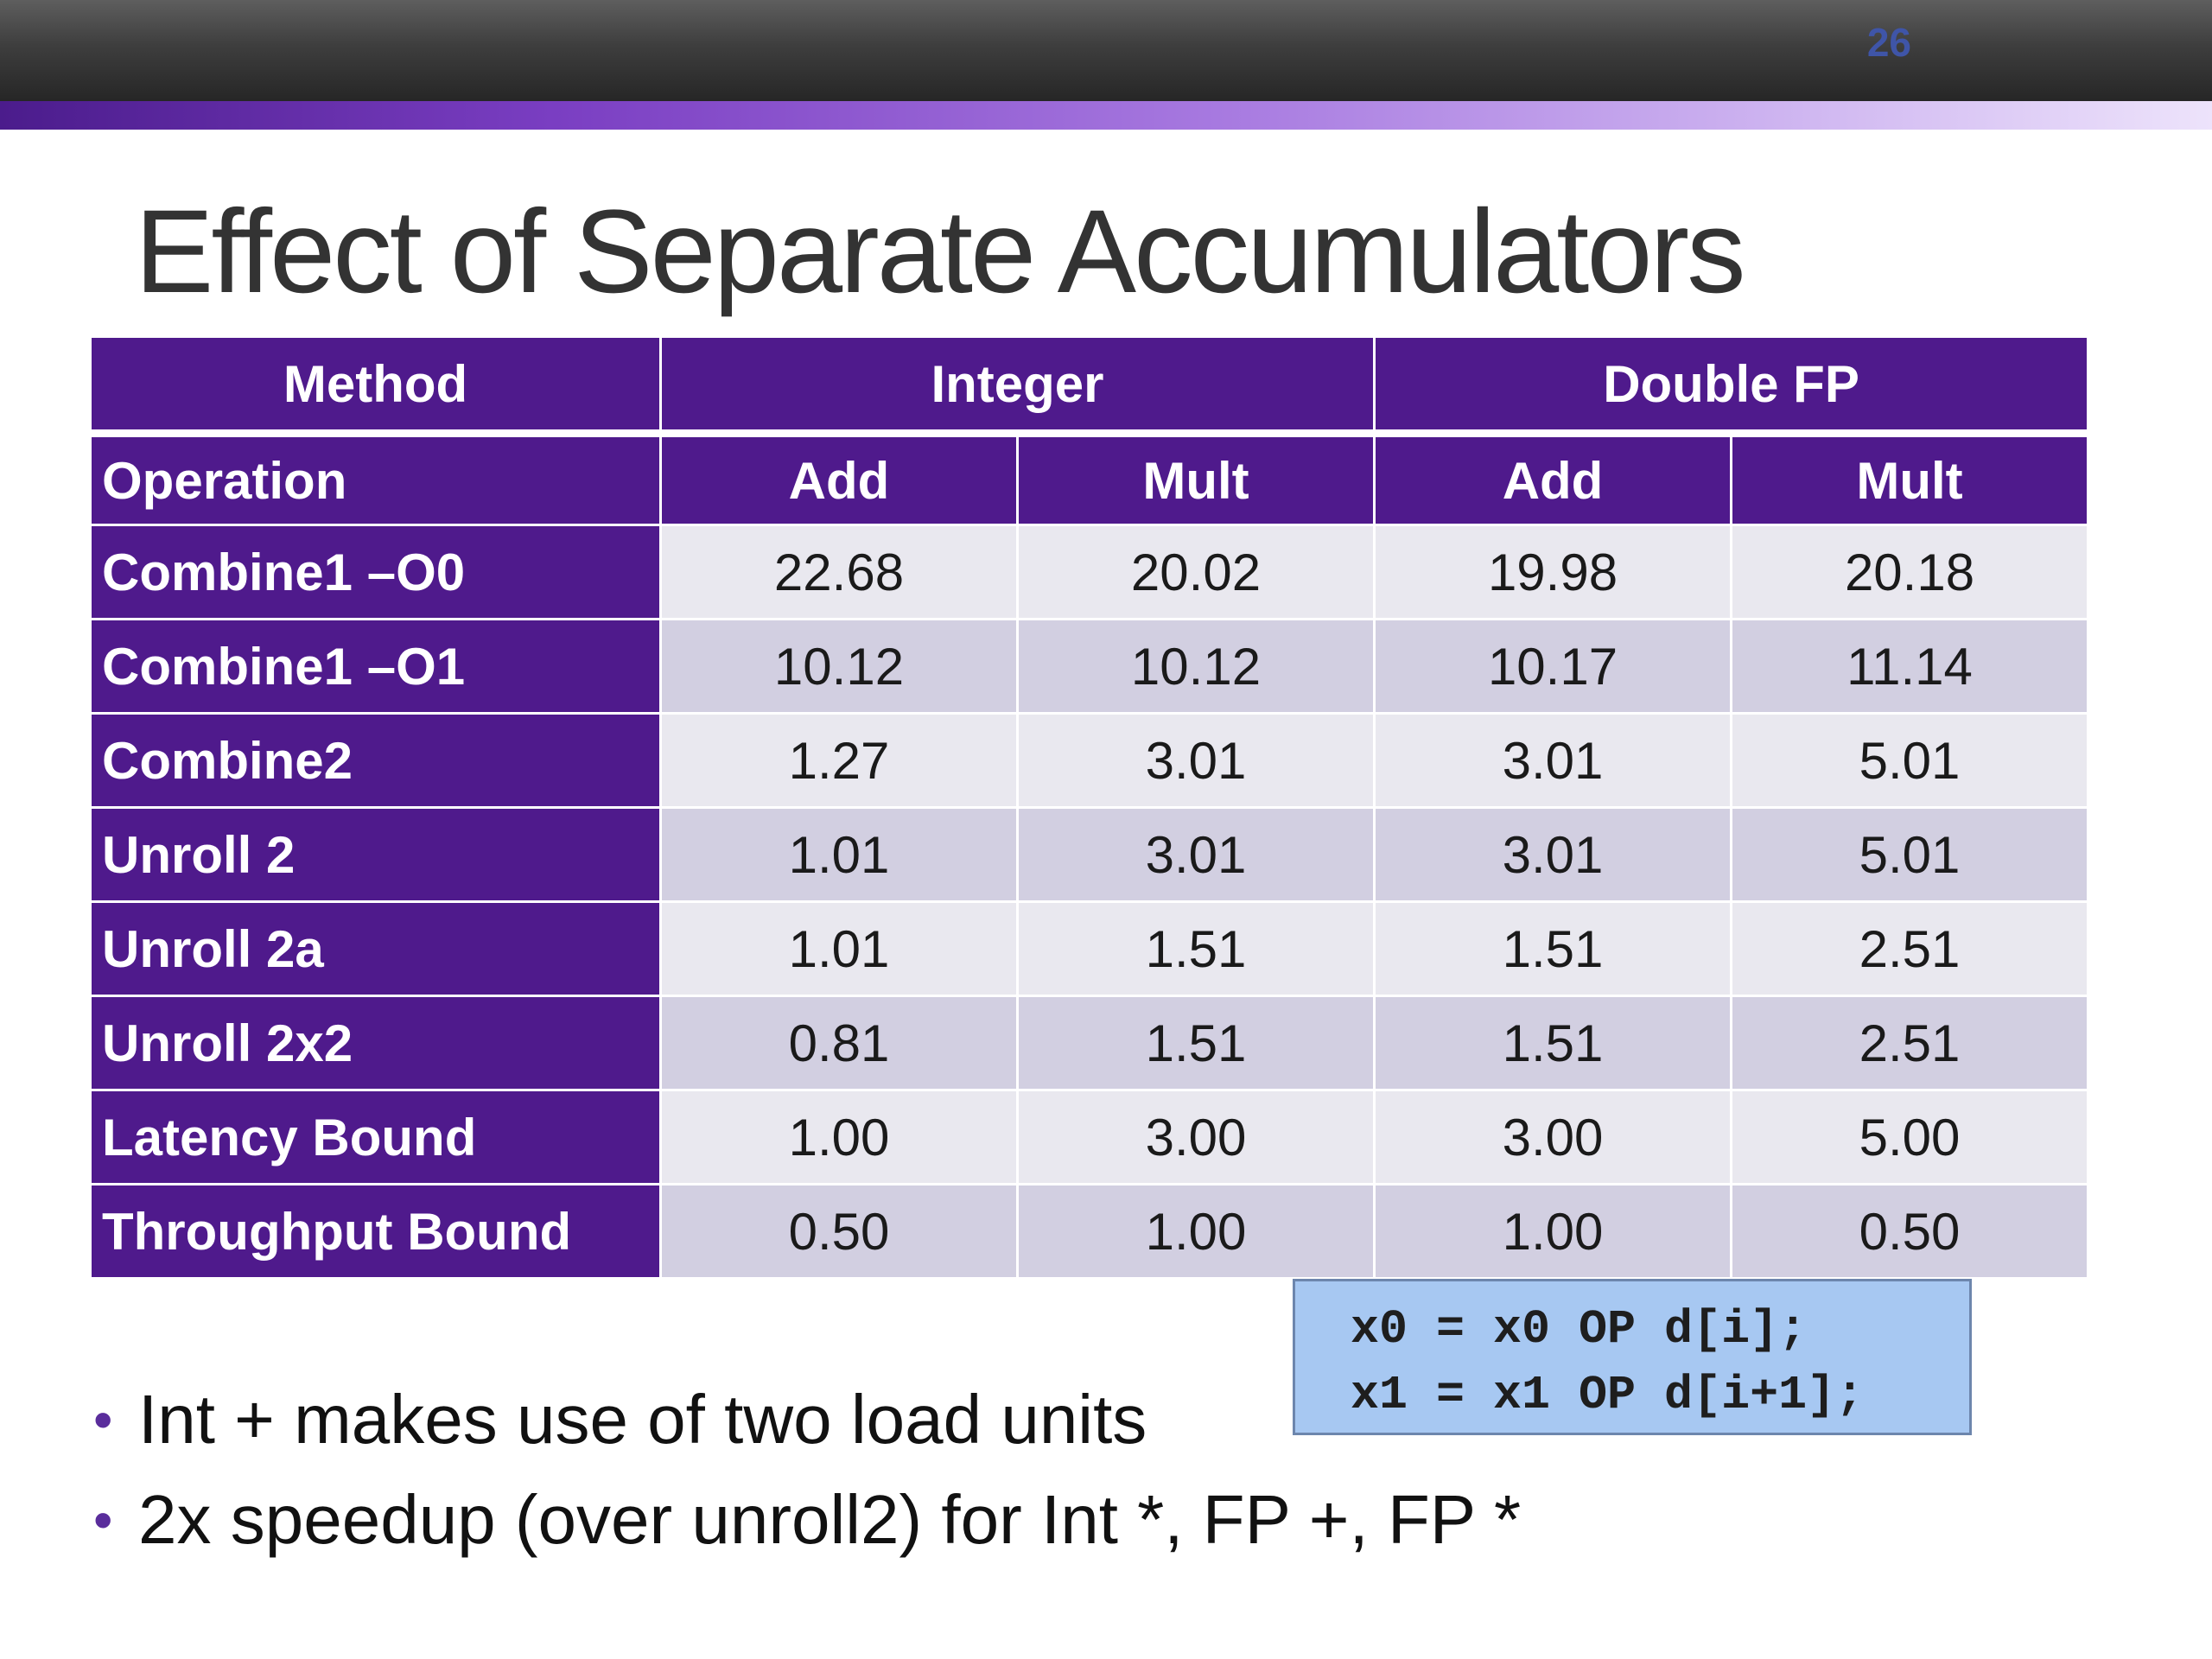 This screenshot has height=1659, width=2212. Describe the element at coordinates (1196, 666) in the screenshot. I see `cell-int-mult: 10.12` at that location.